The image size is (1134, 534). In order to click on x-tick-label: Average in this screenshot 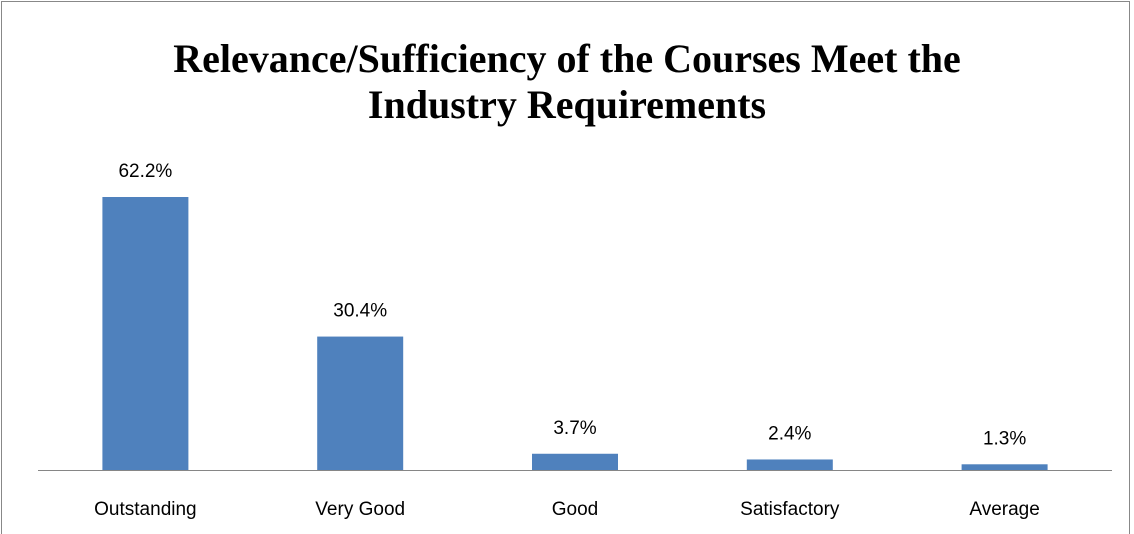, I will do `click(1004, 509)`.